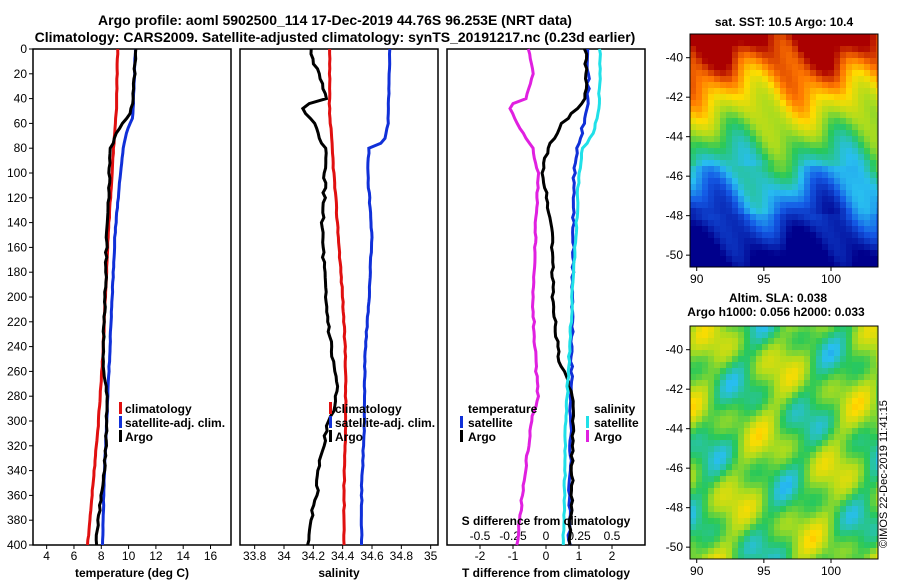 The width and height of the screenshot is (900, 580). Describe the element at coordinates (675, 508) in the screenshot. I see `map-y-tick-label: -48` at that location.